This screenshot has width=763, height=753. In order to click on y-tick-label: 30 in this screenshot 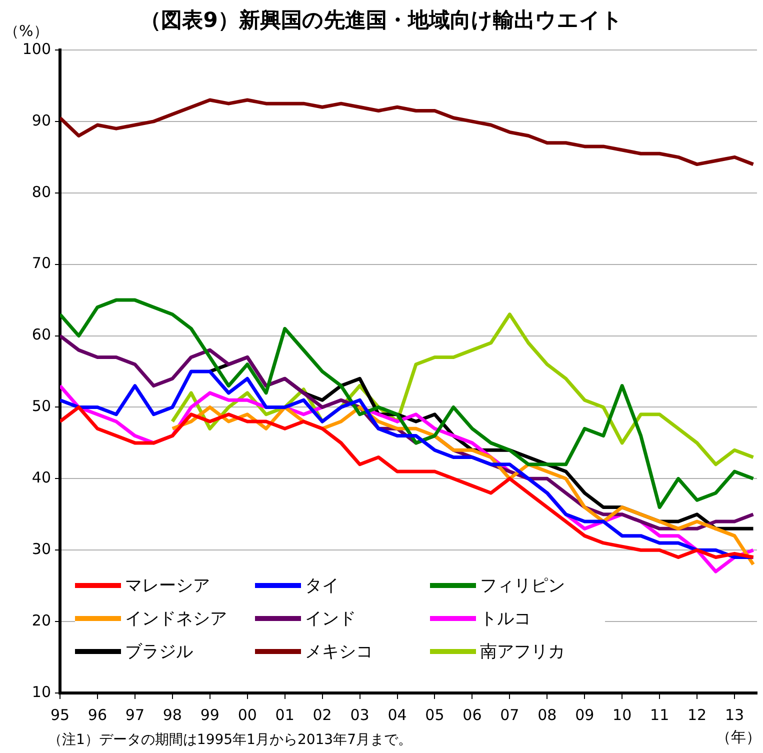, I will do `click(41, 549)`.